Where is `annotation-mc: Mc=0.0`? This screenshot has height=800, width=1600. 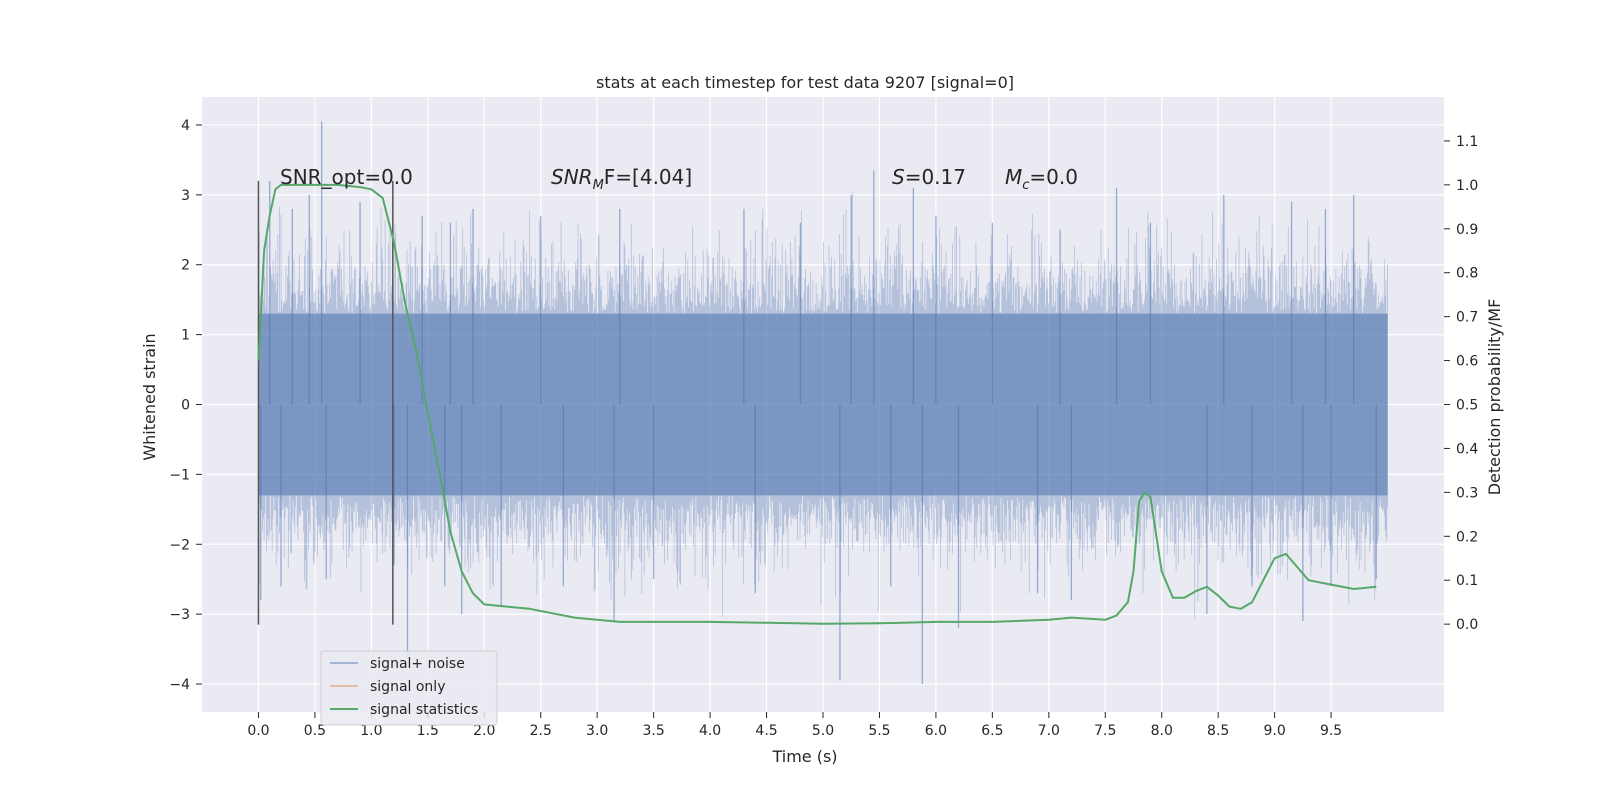 annotation-mc: Mc=0.0 is located at coordinates (1041, 179).